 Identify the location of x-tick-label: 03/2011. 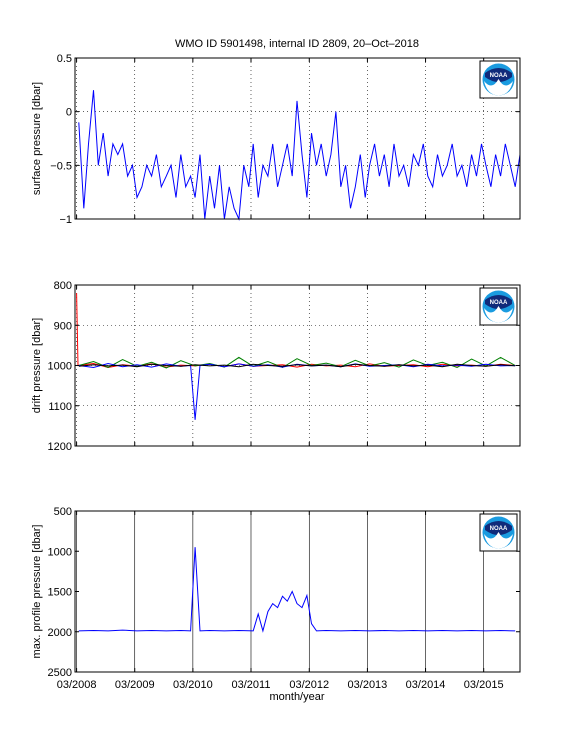
(251, 685).